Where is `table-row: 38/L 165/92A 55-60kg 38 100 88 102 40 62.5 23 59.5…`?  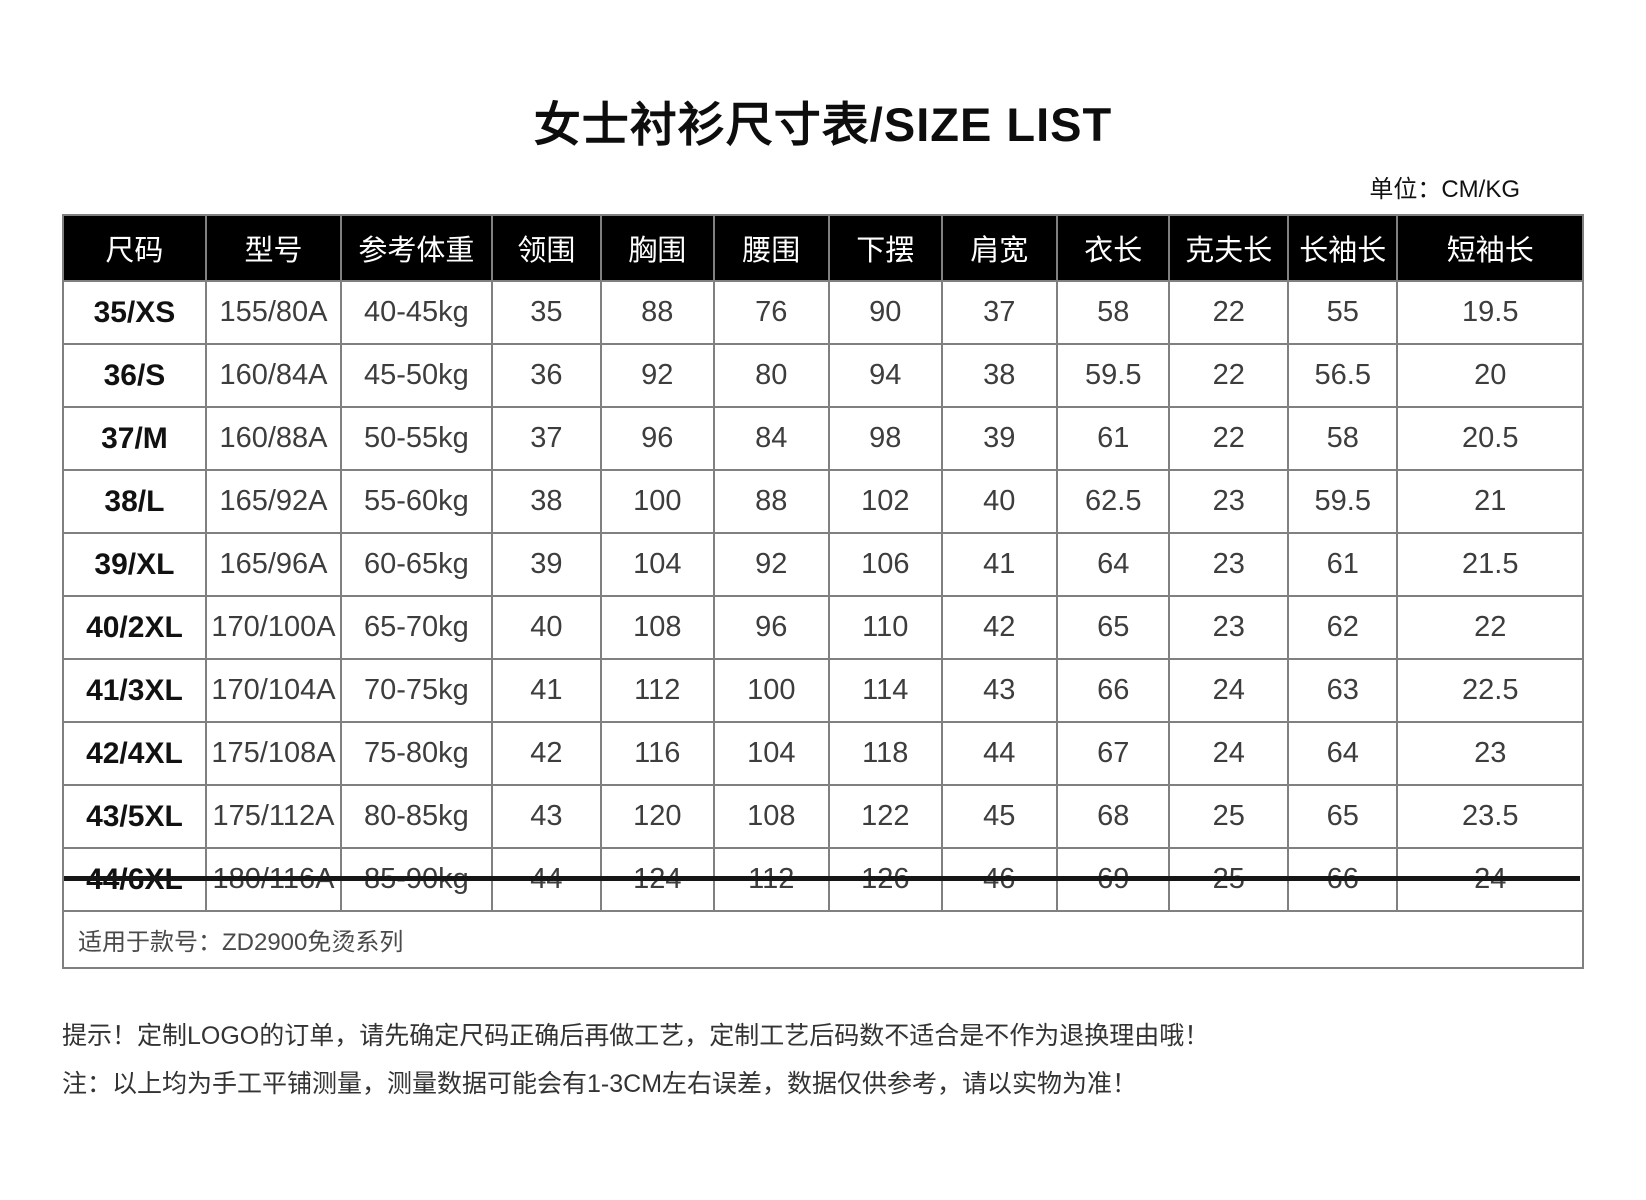
table-row: 38/L 165/92A 55-60kg 38 100 88 102 40 62.5 23 59.5… is located at coordinates (823, 501).